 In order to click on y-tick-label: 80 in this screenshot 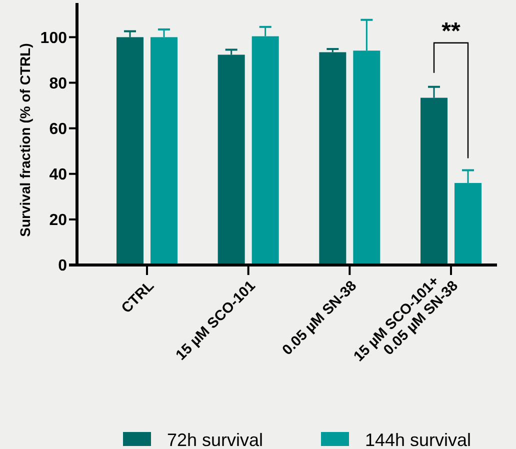, I will do `click(58, 83)`.